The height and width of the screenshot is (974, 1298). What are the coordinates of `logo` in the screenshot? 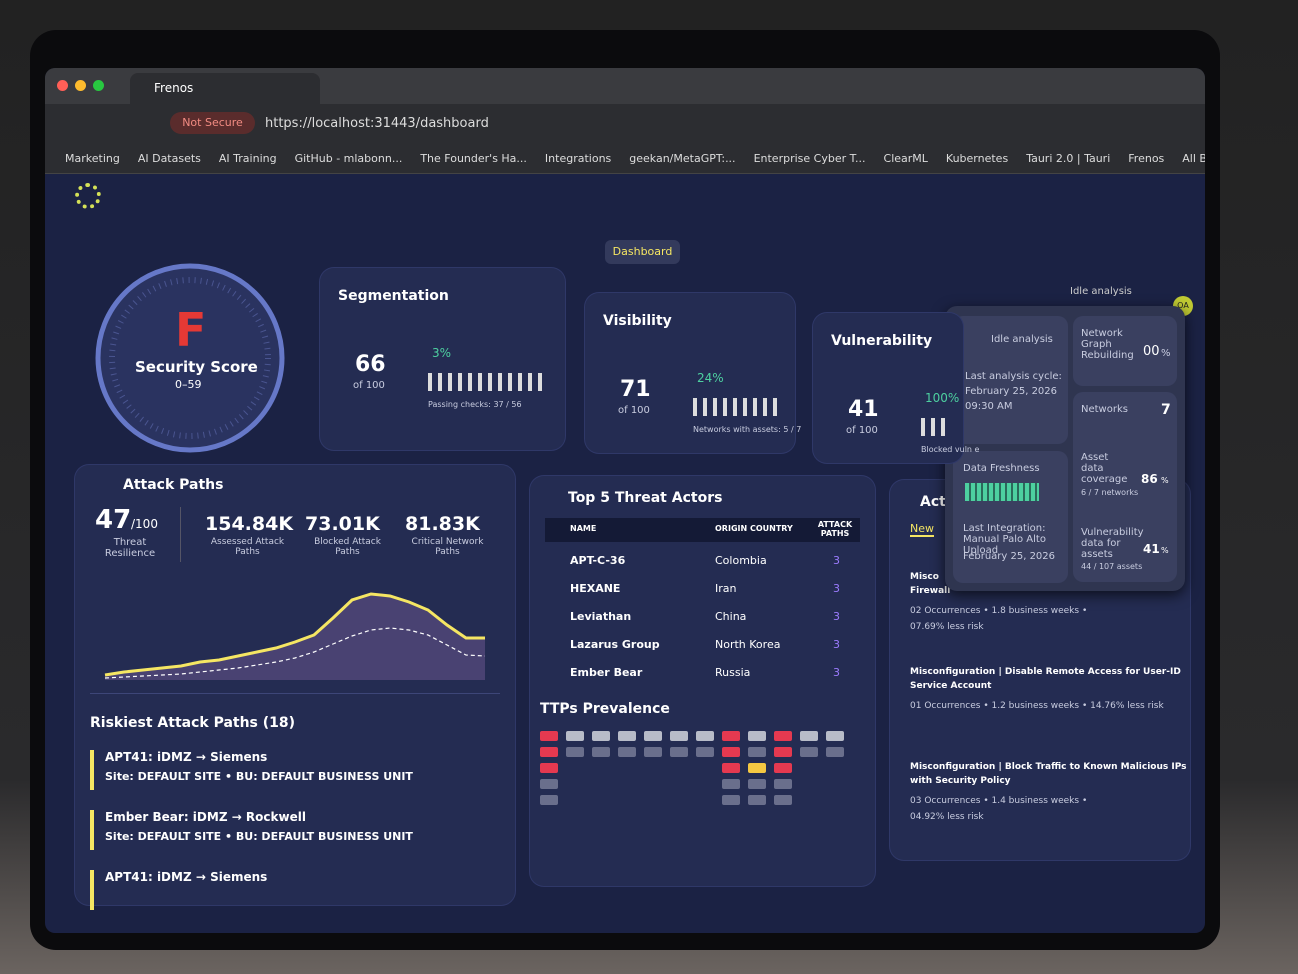 It's located at (88, 196).